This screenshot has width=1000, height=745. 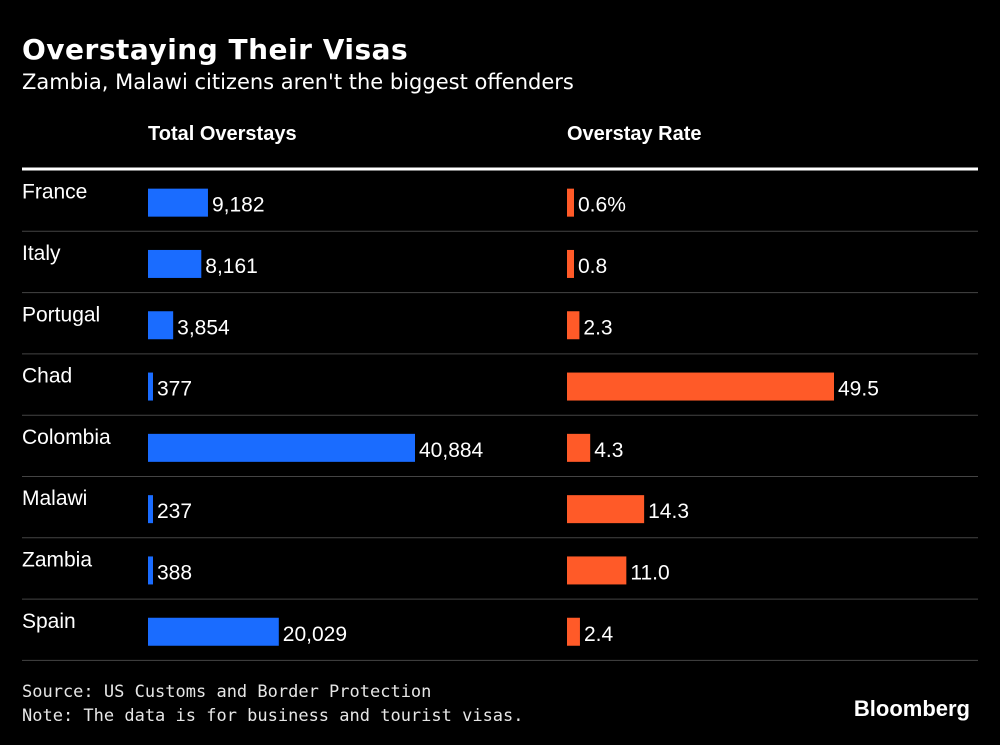 What do you see at coordinates (174, 389) in the screenshot?
I see `data-label-total: 377` at bounding box center [174, 389].